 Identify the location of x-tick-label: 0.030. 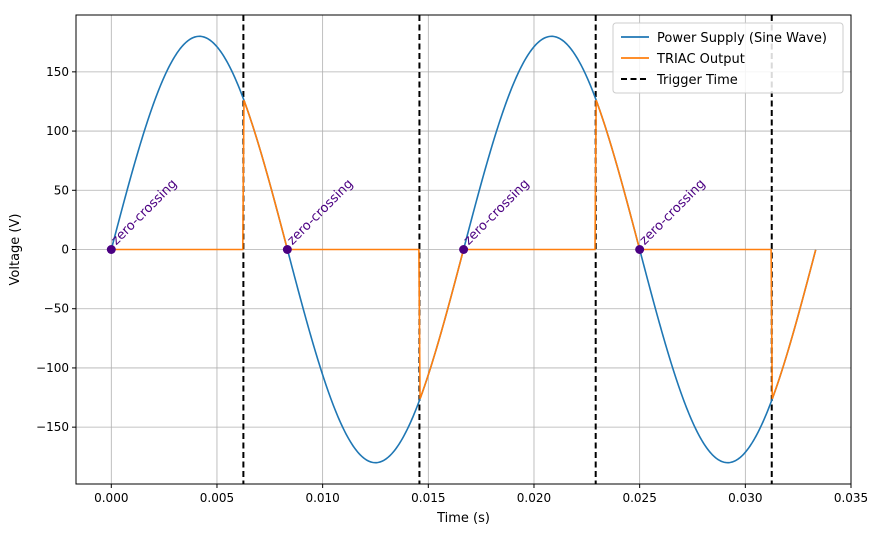
(745, 498).